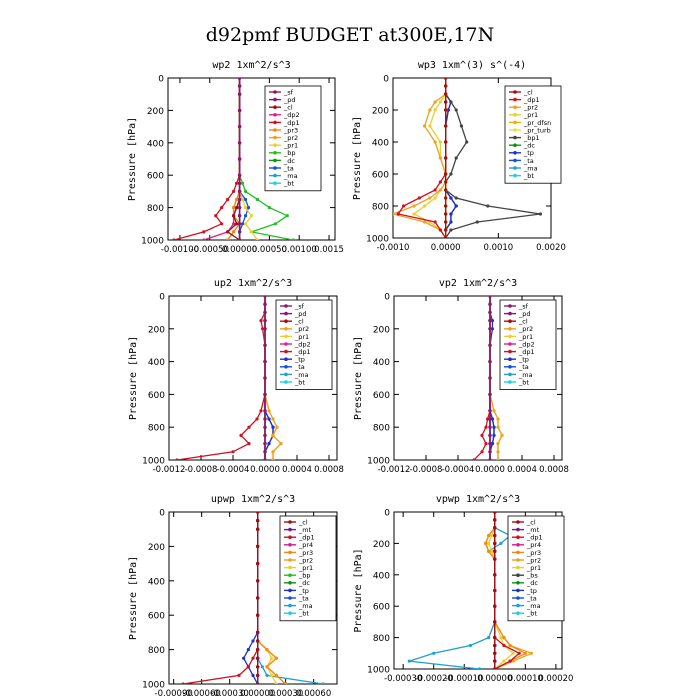 The width and height of the screenshot is (700, 700). What do you see at coordinates (470, 590) in the screenshot?
I see `series-group` at bounding box center [470, 590].